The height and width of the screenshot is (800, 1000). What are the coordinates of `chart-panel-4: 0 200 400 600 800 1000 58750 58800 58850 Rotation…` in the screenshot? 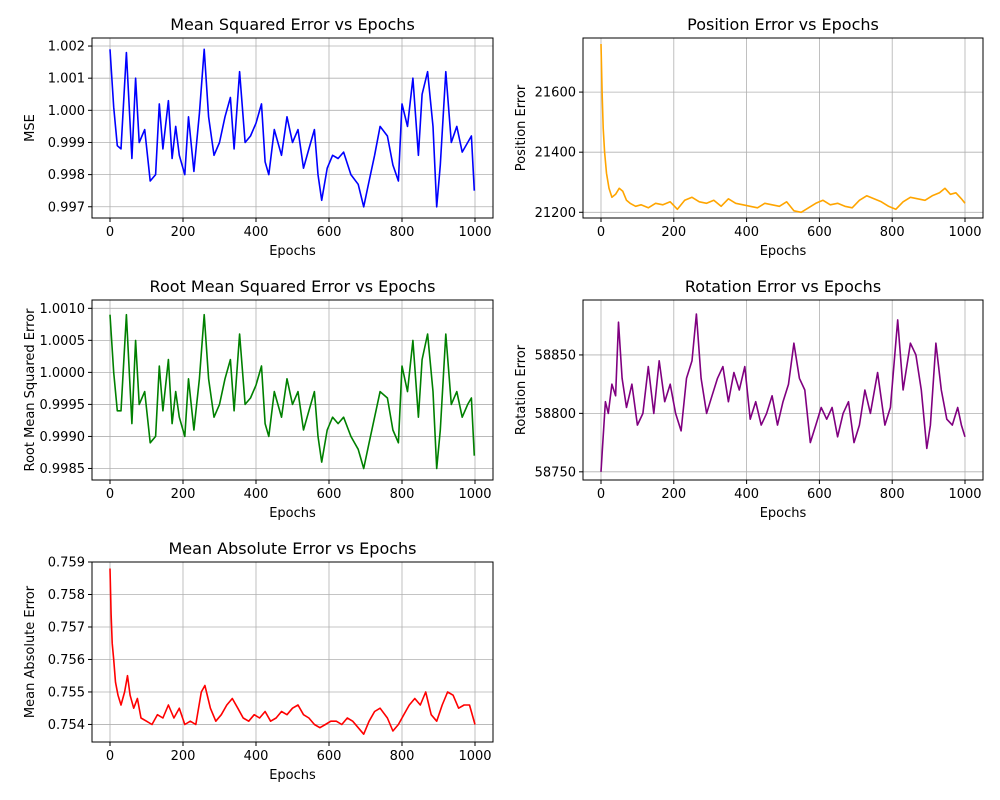 It's located at (749, 399).